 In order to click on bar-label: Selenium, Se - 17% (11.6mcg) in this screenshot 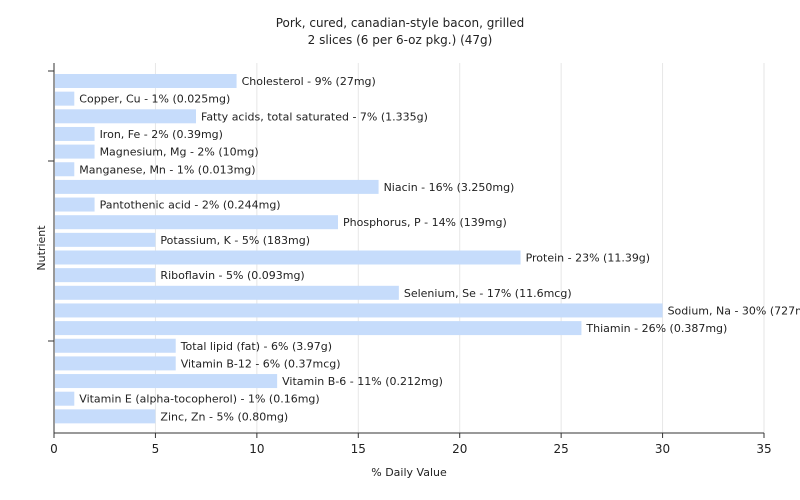, I will do `click(488, 293)`.